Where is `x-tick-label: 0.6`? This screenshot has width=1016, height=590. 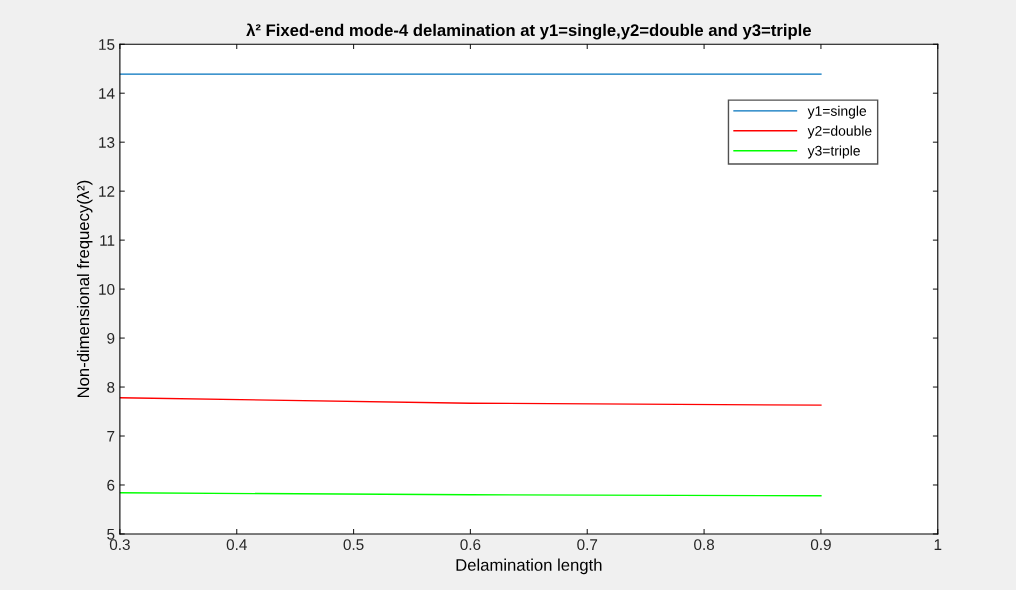
x-tick-label: 0.6 is located at coordinates (470, 545).